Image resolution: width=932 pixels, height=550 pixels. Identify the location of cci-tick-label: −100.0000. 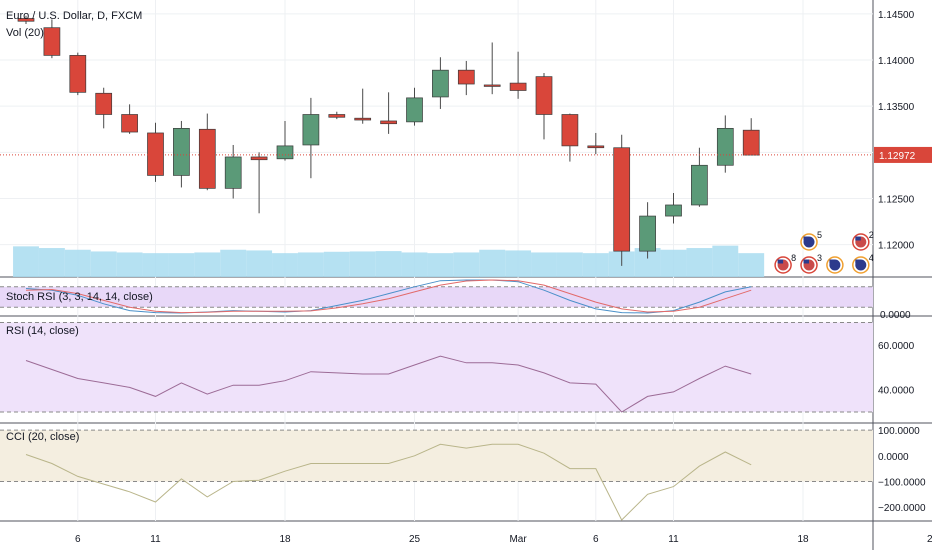
(902, 482).